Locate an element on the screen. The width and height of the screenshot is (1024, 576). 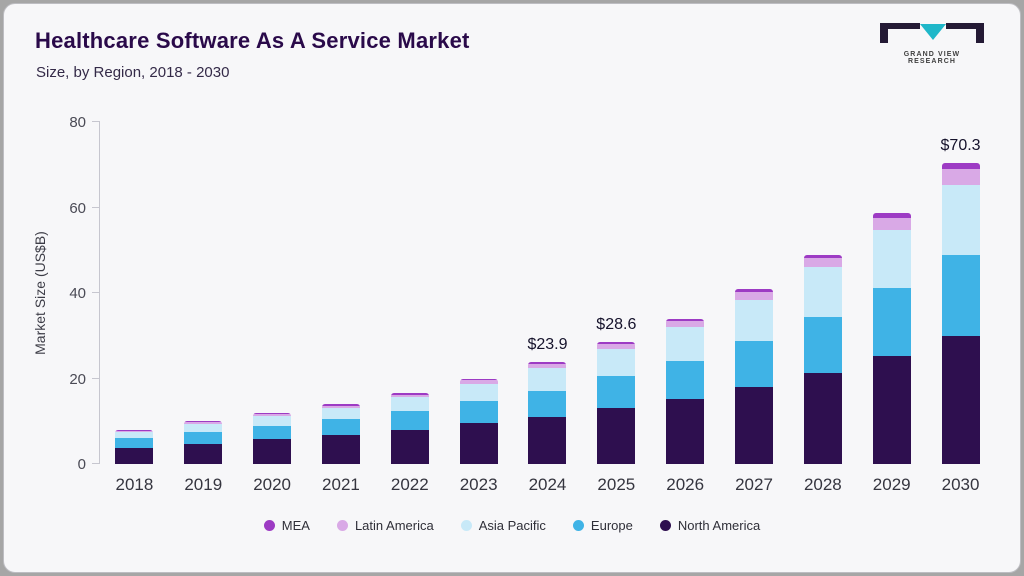
legend-item-asia-pacific: Asia Pacific is located at coordinates (503, 525).